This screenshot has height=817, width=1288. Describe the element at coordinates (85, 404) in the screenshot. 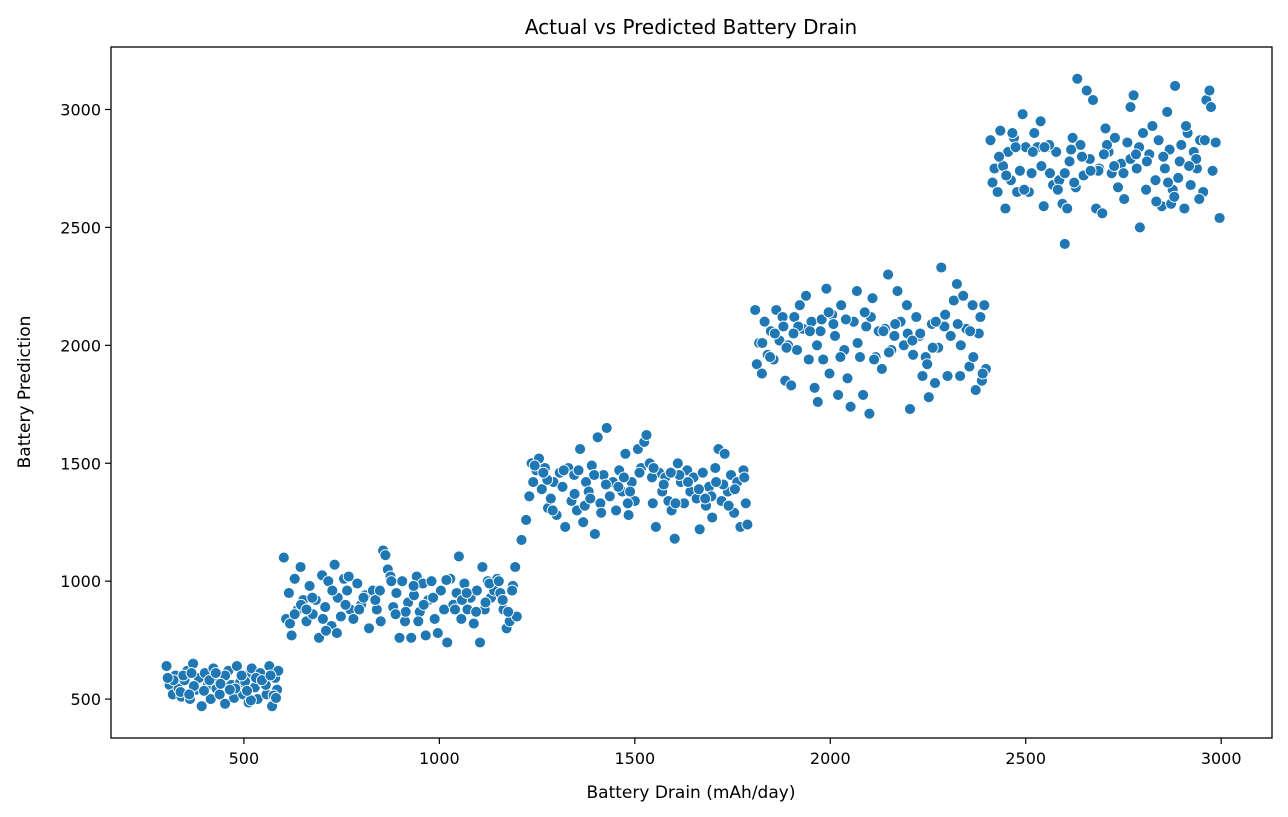

I see `y-axis: 500 1000 1500 2000 2500 3000` at that location.